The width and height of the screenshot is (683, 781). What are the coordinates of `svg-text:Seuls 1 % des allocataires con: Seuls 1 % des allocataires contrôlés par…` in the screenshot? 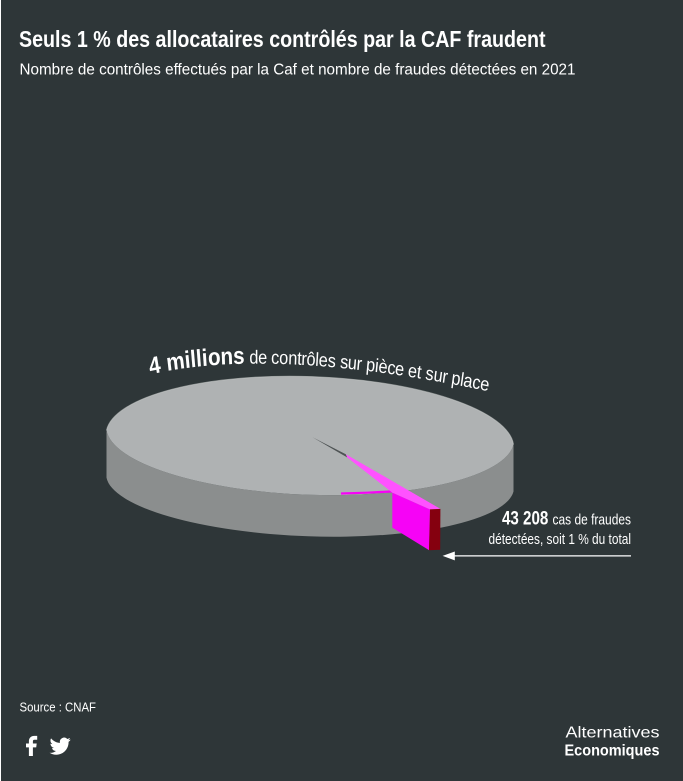 It's located at (282, 39).